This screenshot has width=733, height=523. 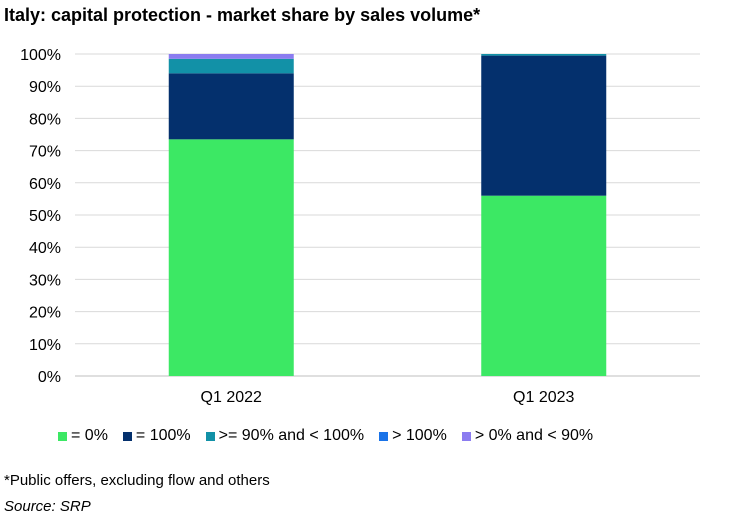 I want to click on legend-label: > 0% and < 90%, so click(x=534, y=435).